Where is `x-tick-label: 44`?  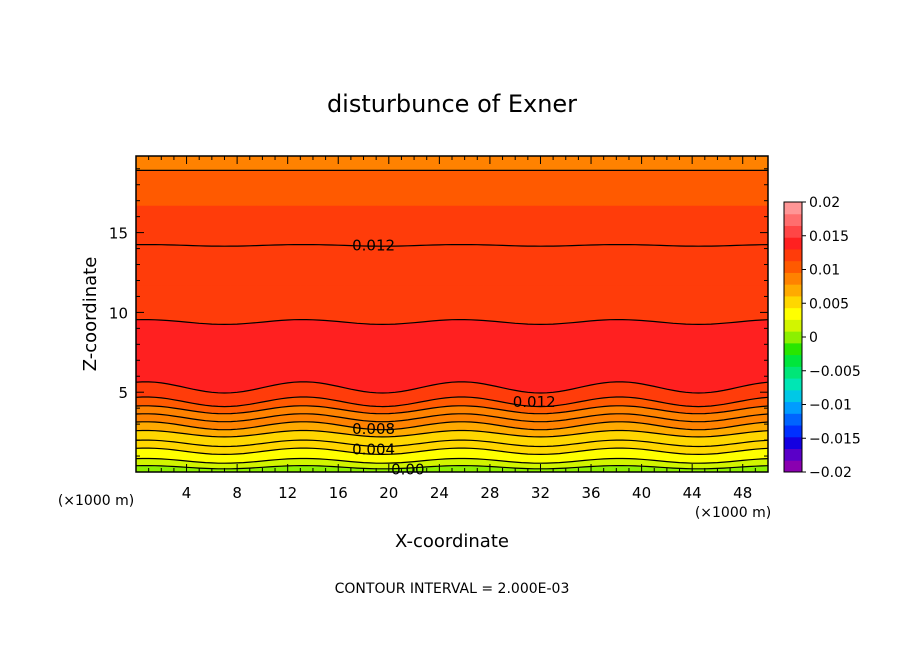 x-tick-label: 44 is located at coordinates (692, 493).